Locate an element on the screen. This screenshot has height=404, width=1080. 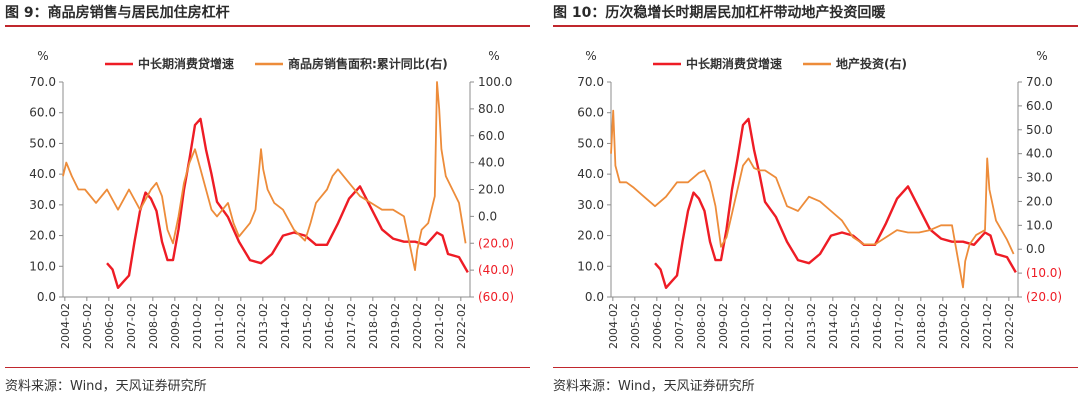
right-tick-label: 30.0 is located at coordinates (1039, 178).